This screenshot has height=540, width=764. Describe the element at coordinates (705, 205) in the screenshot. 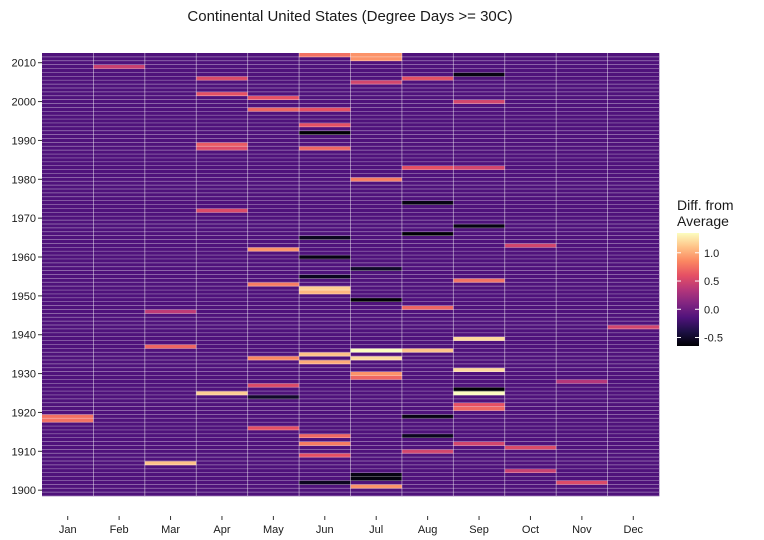

I see `legend-title-line1: Diff. from` at that location.